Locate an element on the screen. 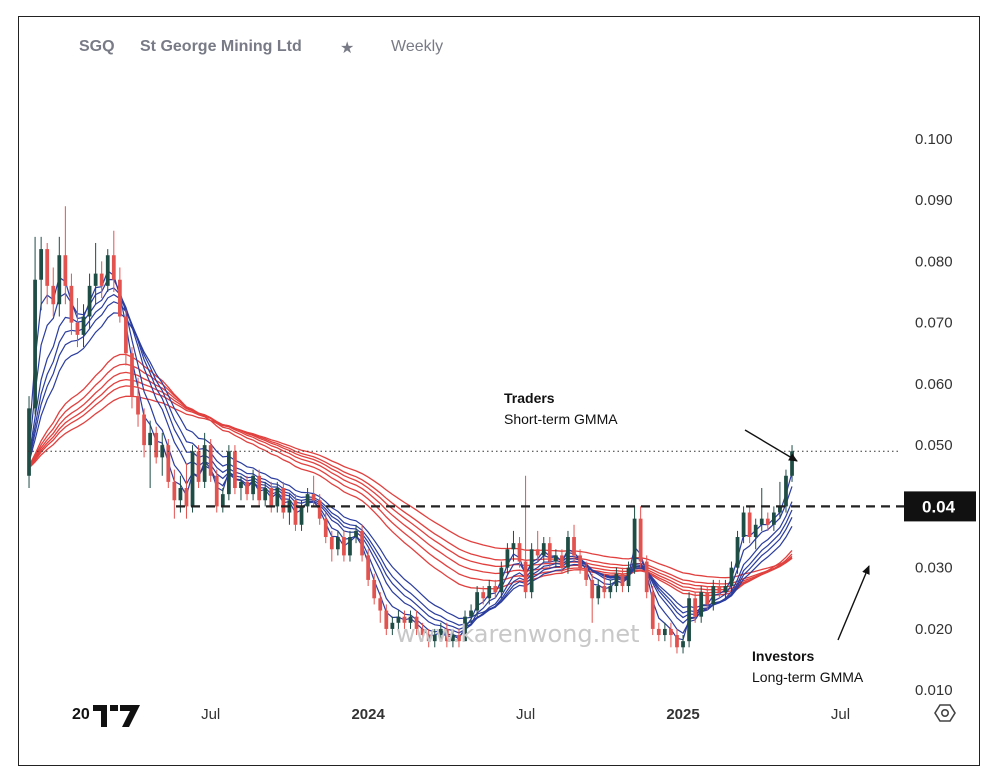 The image size is (1000, 783). y-tick-label: 0.010 is located at coordinates (934, 690).